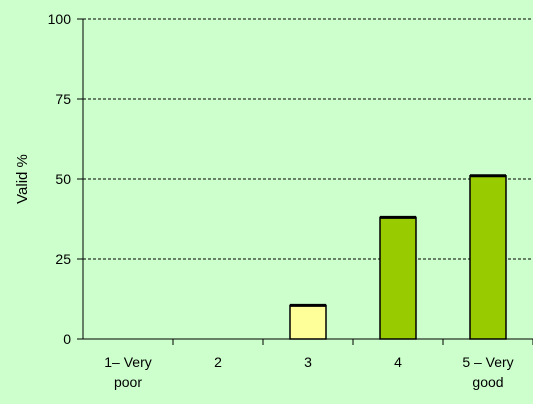 The width and height of the screenshot is (533, 404). I want to click on x-tick-label-line: 3, so click(308, 362).